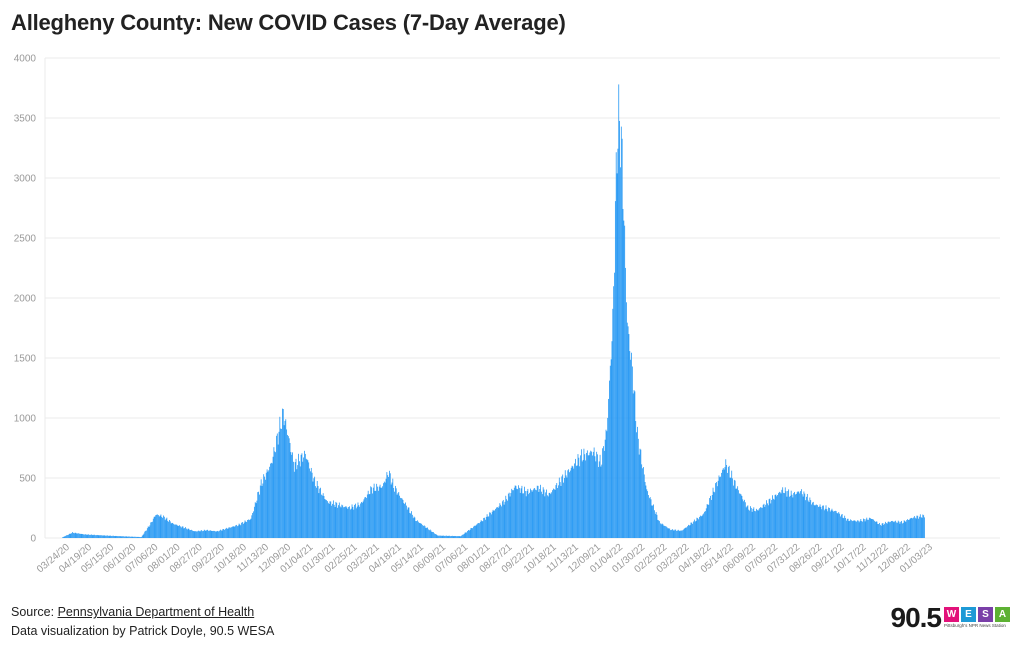  I want to click on source-link: Pennsylvania Department of Health, so click(156, 612).